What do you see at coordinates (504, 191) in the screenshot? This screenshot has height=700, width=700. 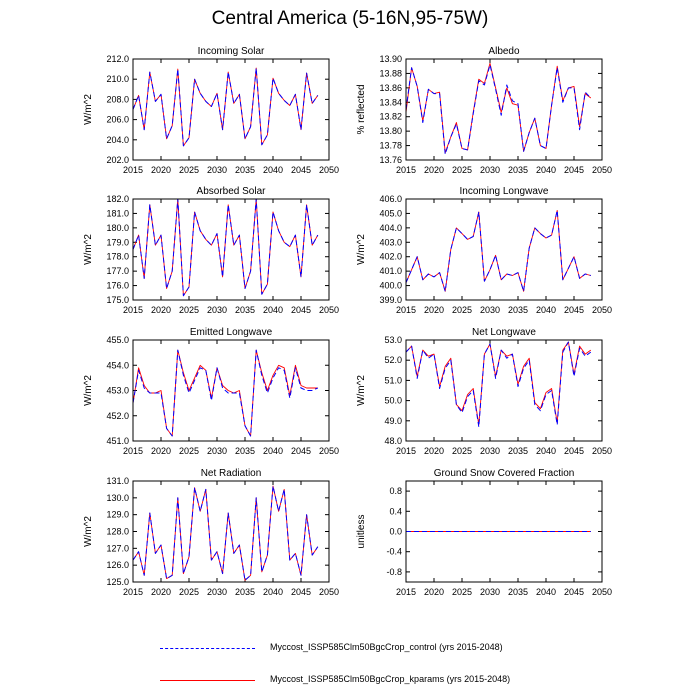 I see `panel-title: Incoming Longwave` at bounding box center [504, 191].